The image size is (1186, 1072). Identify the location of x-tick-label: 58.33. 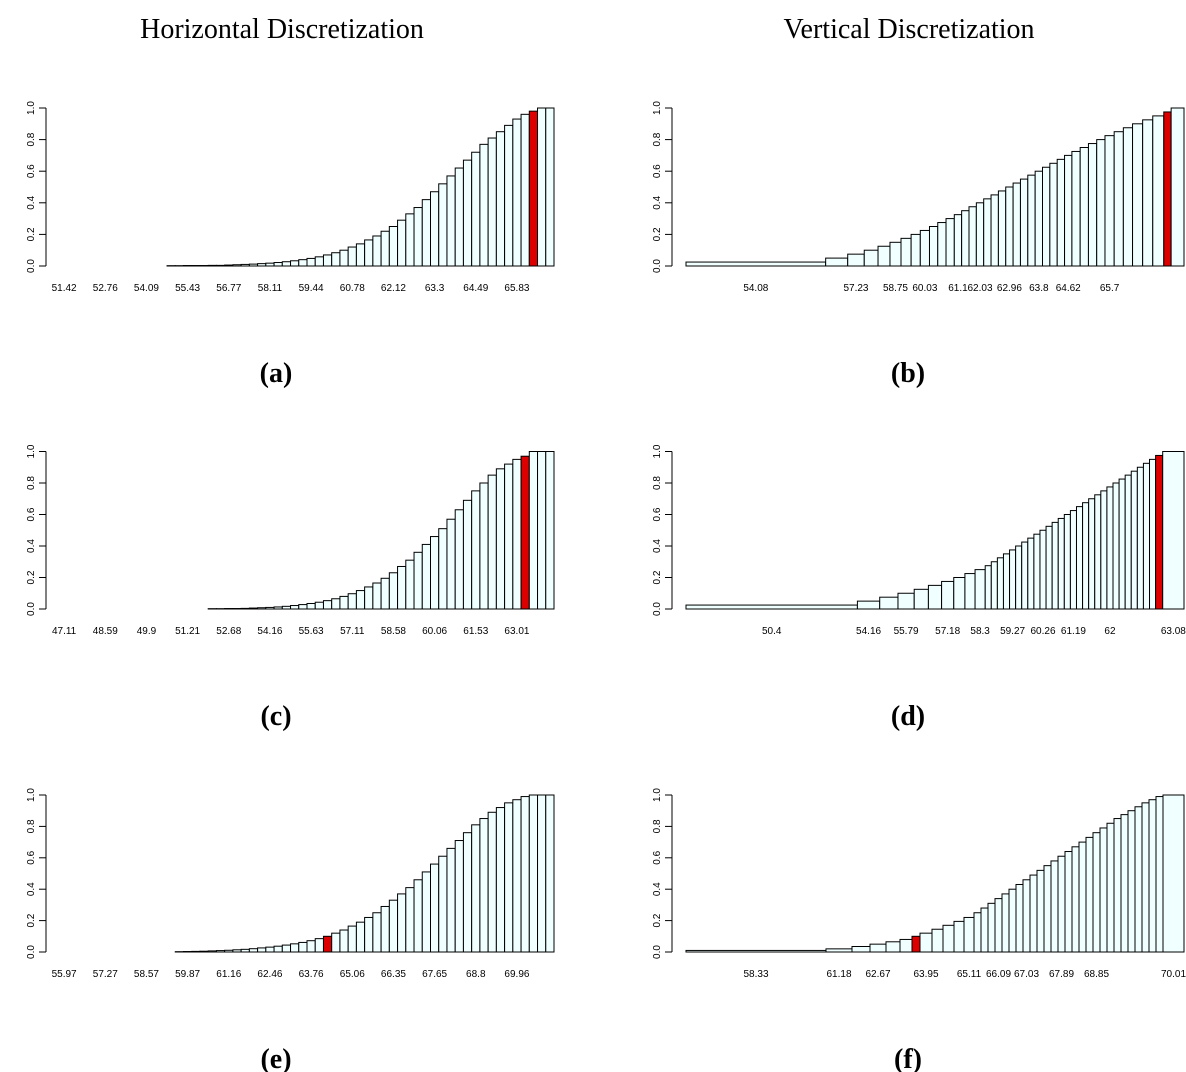
(755, 974).